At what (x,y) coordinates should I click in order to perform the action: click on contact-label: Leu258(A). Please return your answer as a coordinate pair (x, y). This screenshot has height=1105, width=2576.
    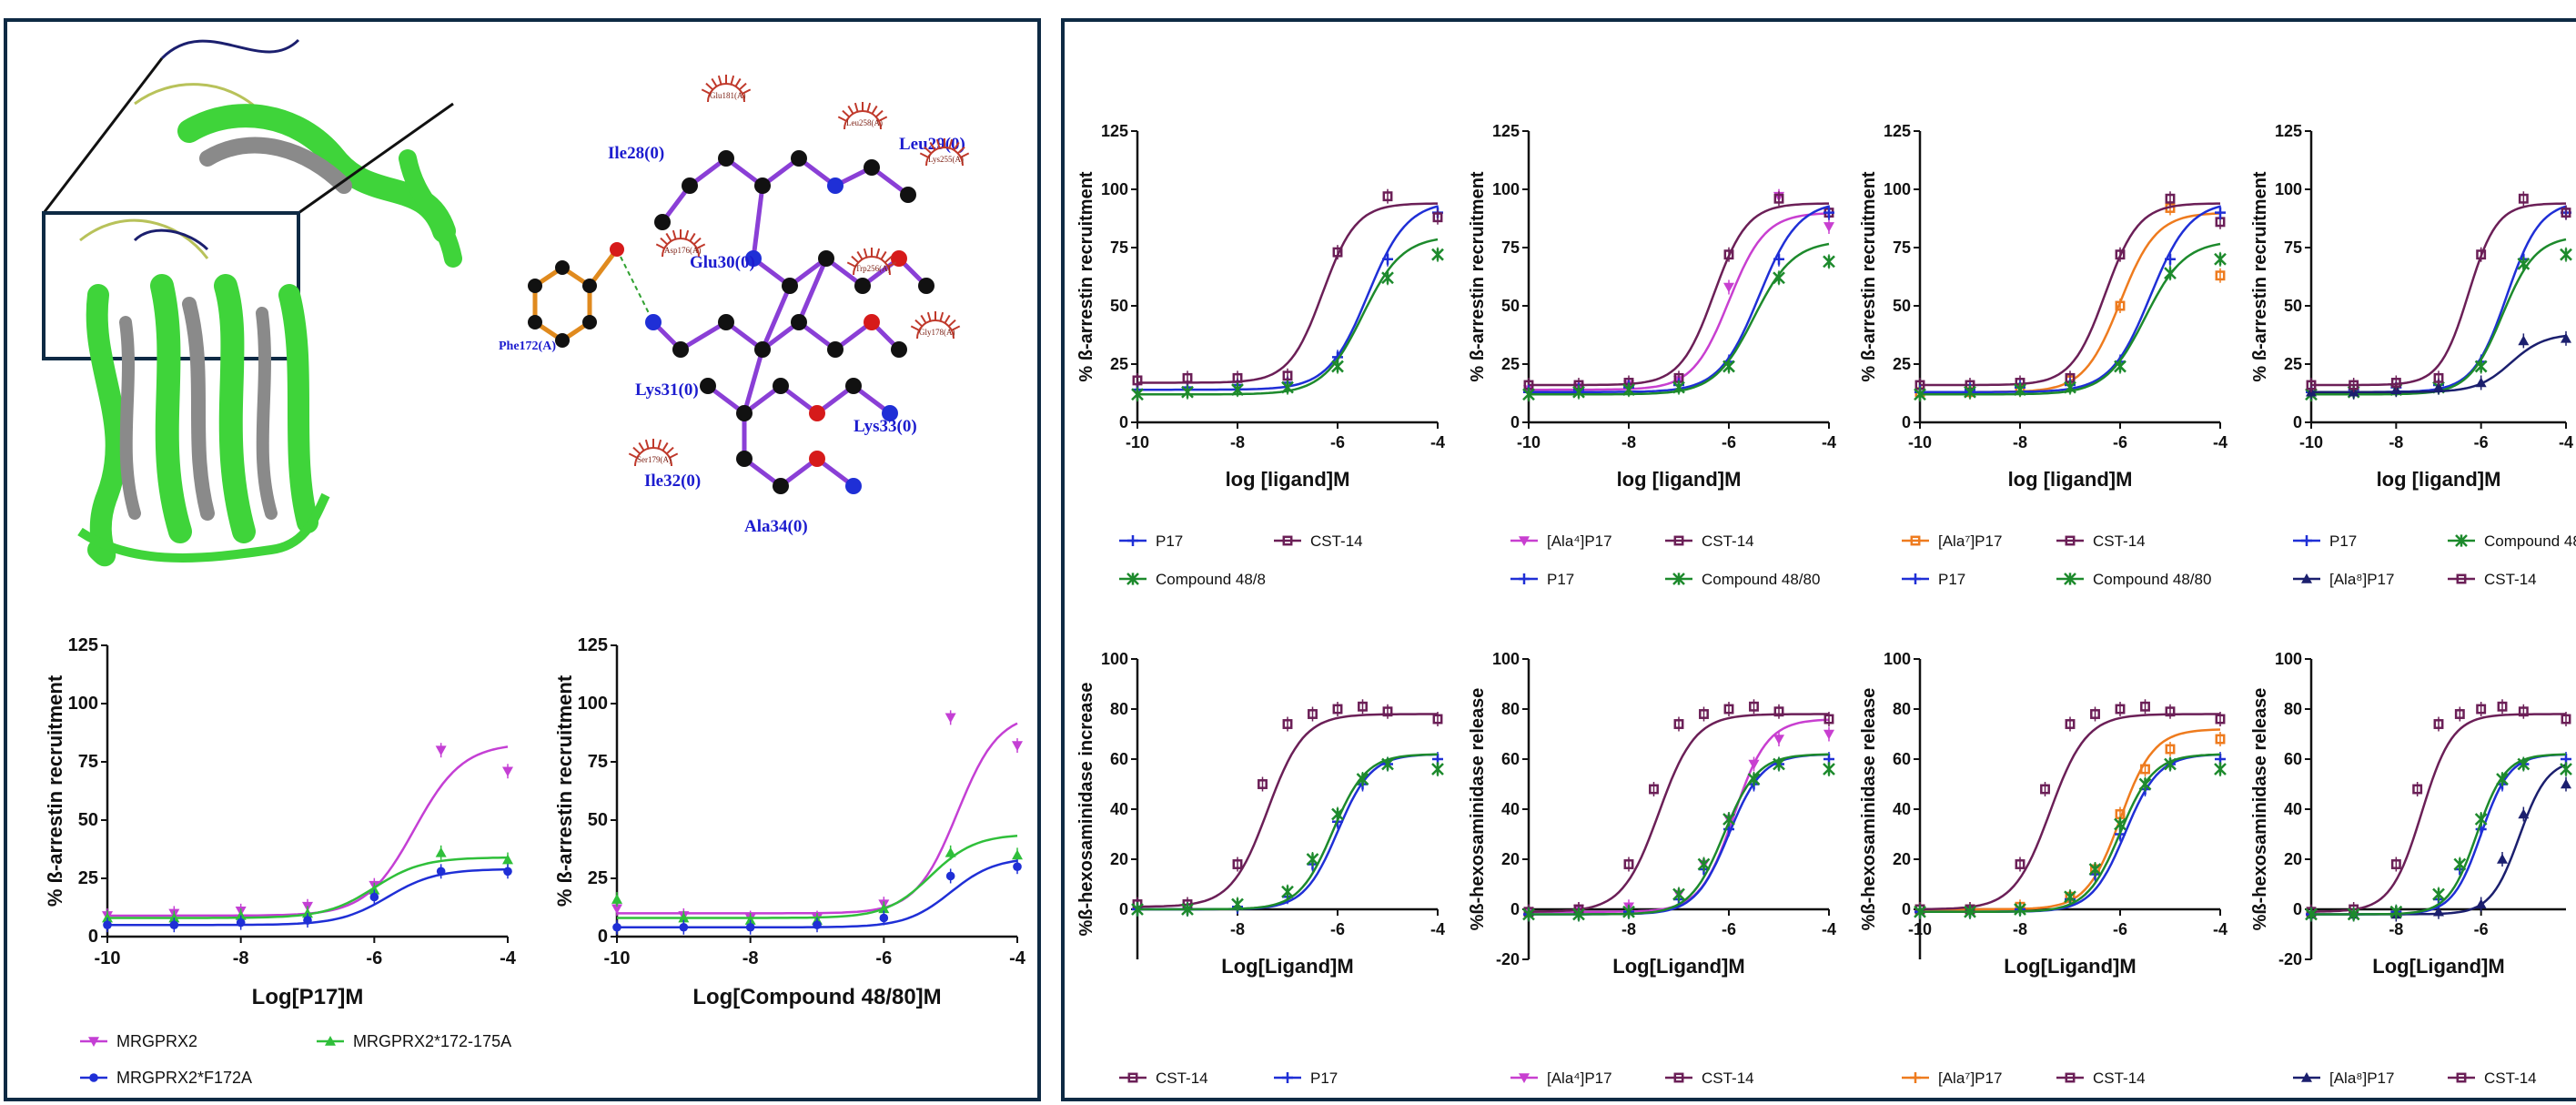
    Looking at the image, I should click on (864, 123).